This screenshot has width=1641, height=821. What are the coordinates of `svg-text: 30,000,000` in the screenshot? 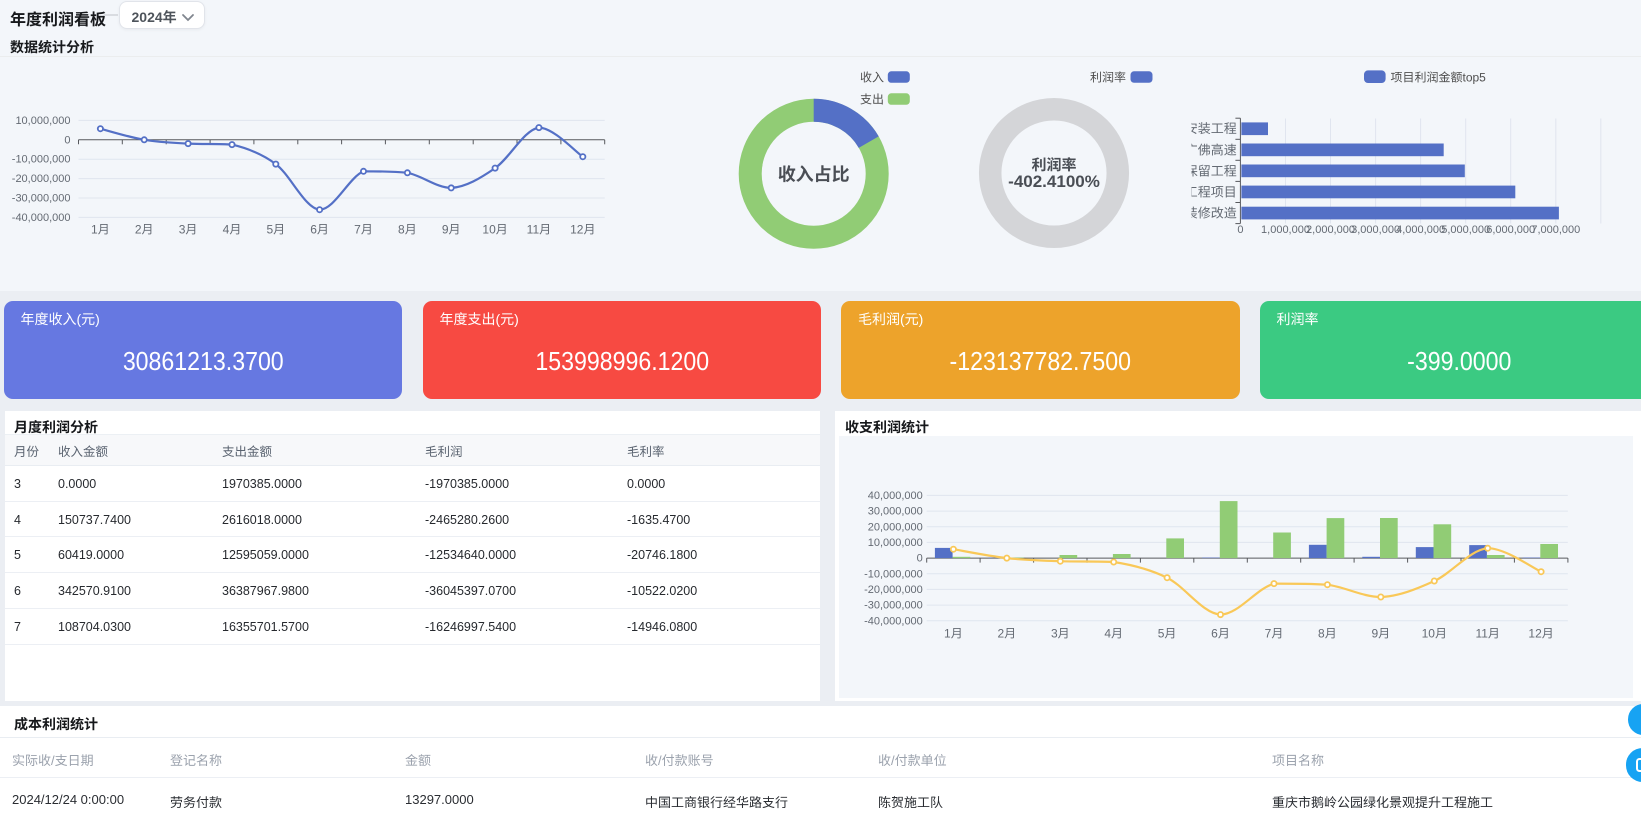 It's located at (895, 512).